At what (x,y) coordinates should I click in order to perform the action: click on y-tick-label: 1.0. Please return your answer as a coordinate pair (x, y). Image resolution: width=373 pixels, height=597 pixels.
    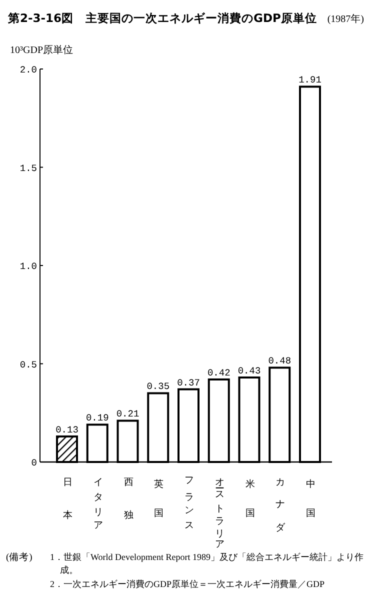
    Looking at the image, I should click on (29, 266).